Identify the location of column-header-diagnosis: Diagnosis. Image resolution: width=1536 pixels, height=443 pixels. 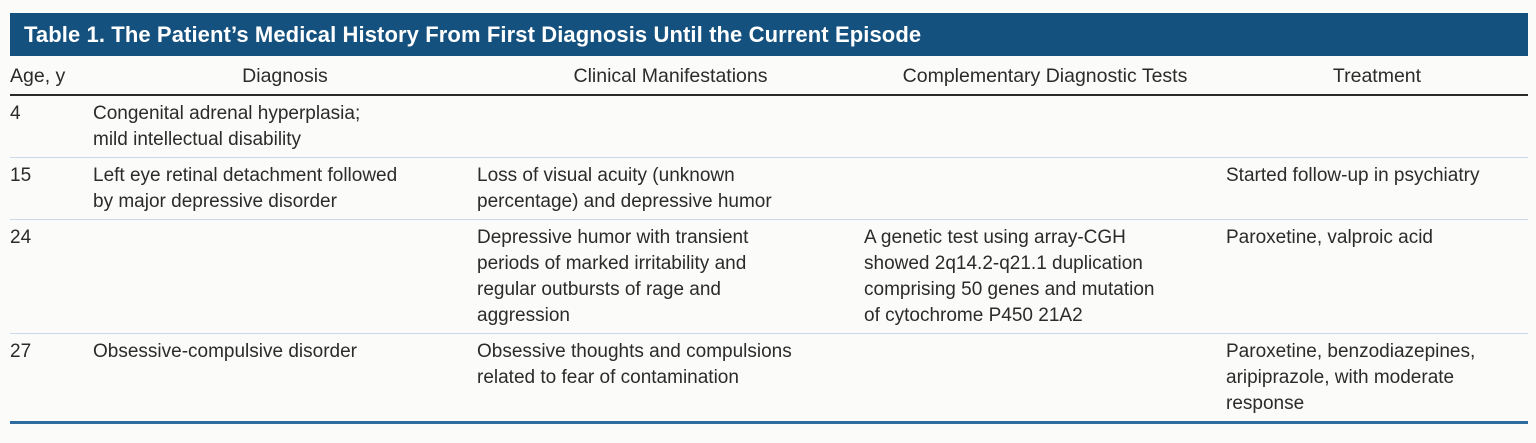
(285, 76).